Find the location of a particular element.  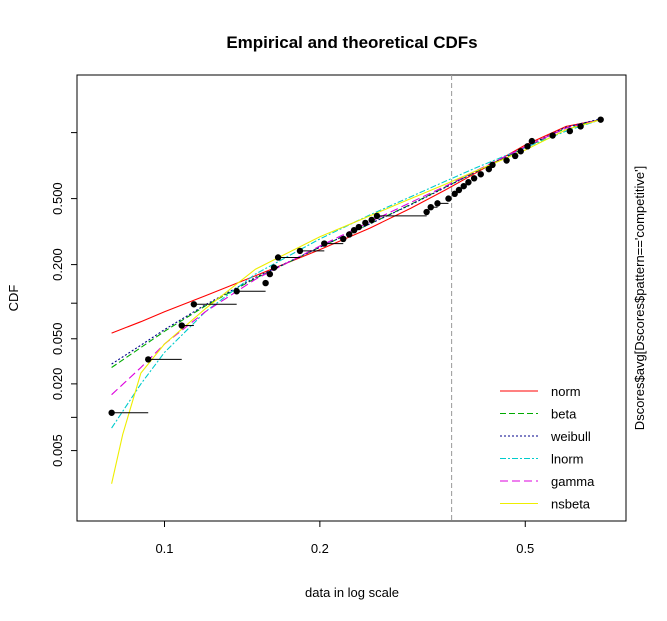

y-axis: 0.005 0.020 0.050 0.200 0.500 is located at coordinates (63, 299).